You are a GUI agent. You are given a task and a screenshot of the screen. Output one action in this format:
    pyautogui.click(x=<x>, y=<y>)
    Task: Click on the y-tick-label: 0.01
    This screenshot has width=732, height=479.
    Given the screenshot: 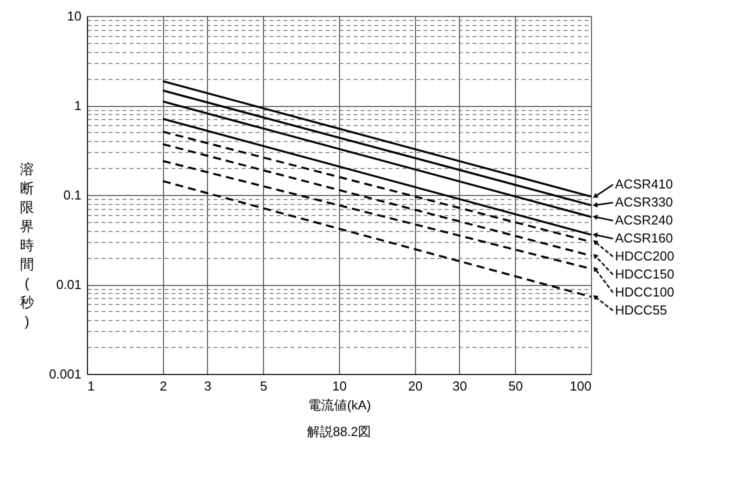 What is the action you would take?
    pyautogui.click(x=69, y=284)
    